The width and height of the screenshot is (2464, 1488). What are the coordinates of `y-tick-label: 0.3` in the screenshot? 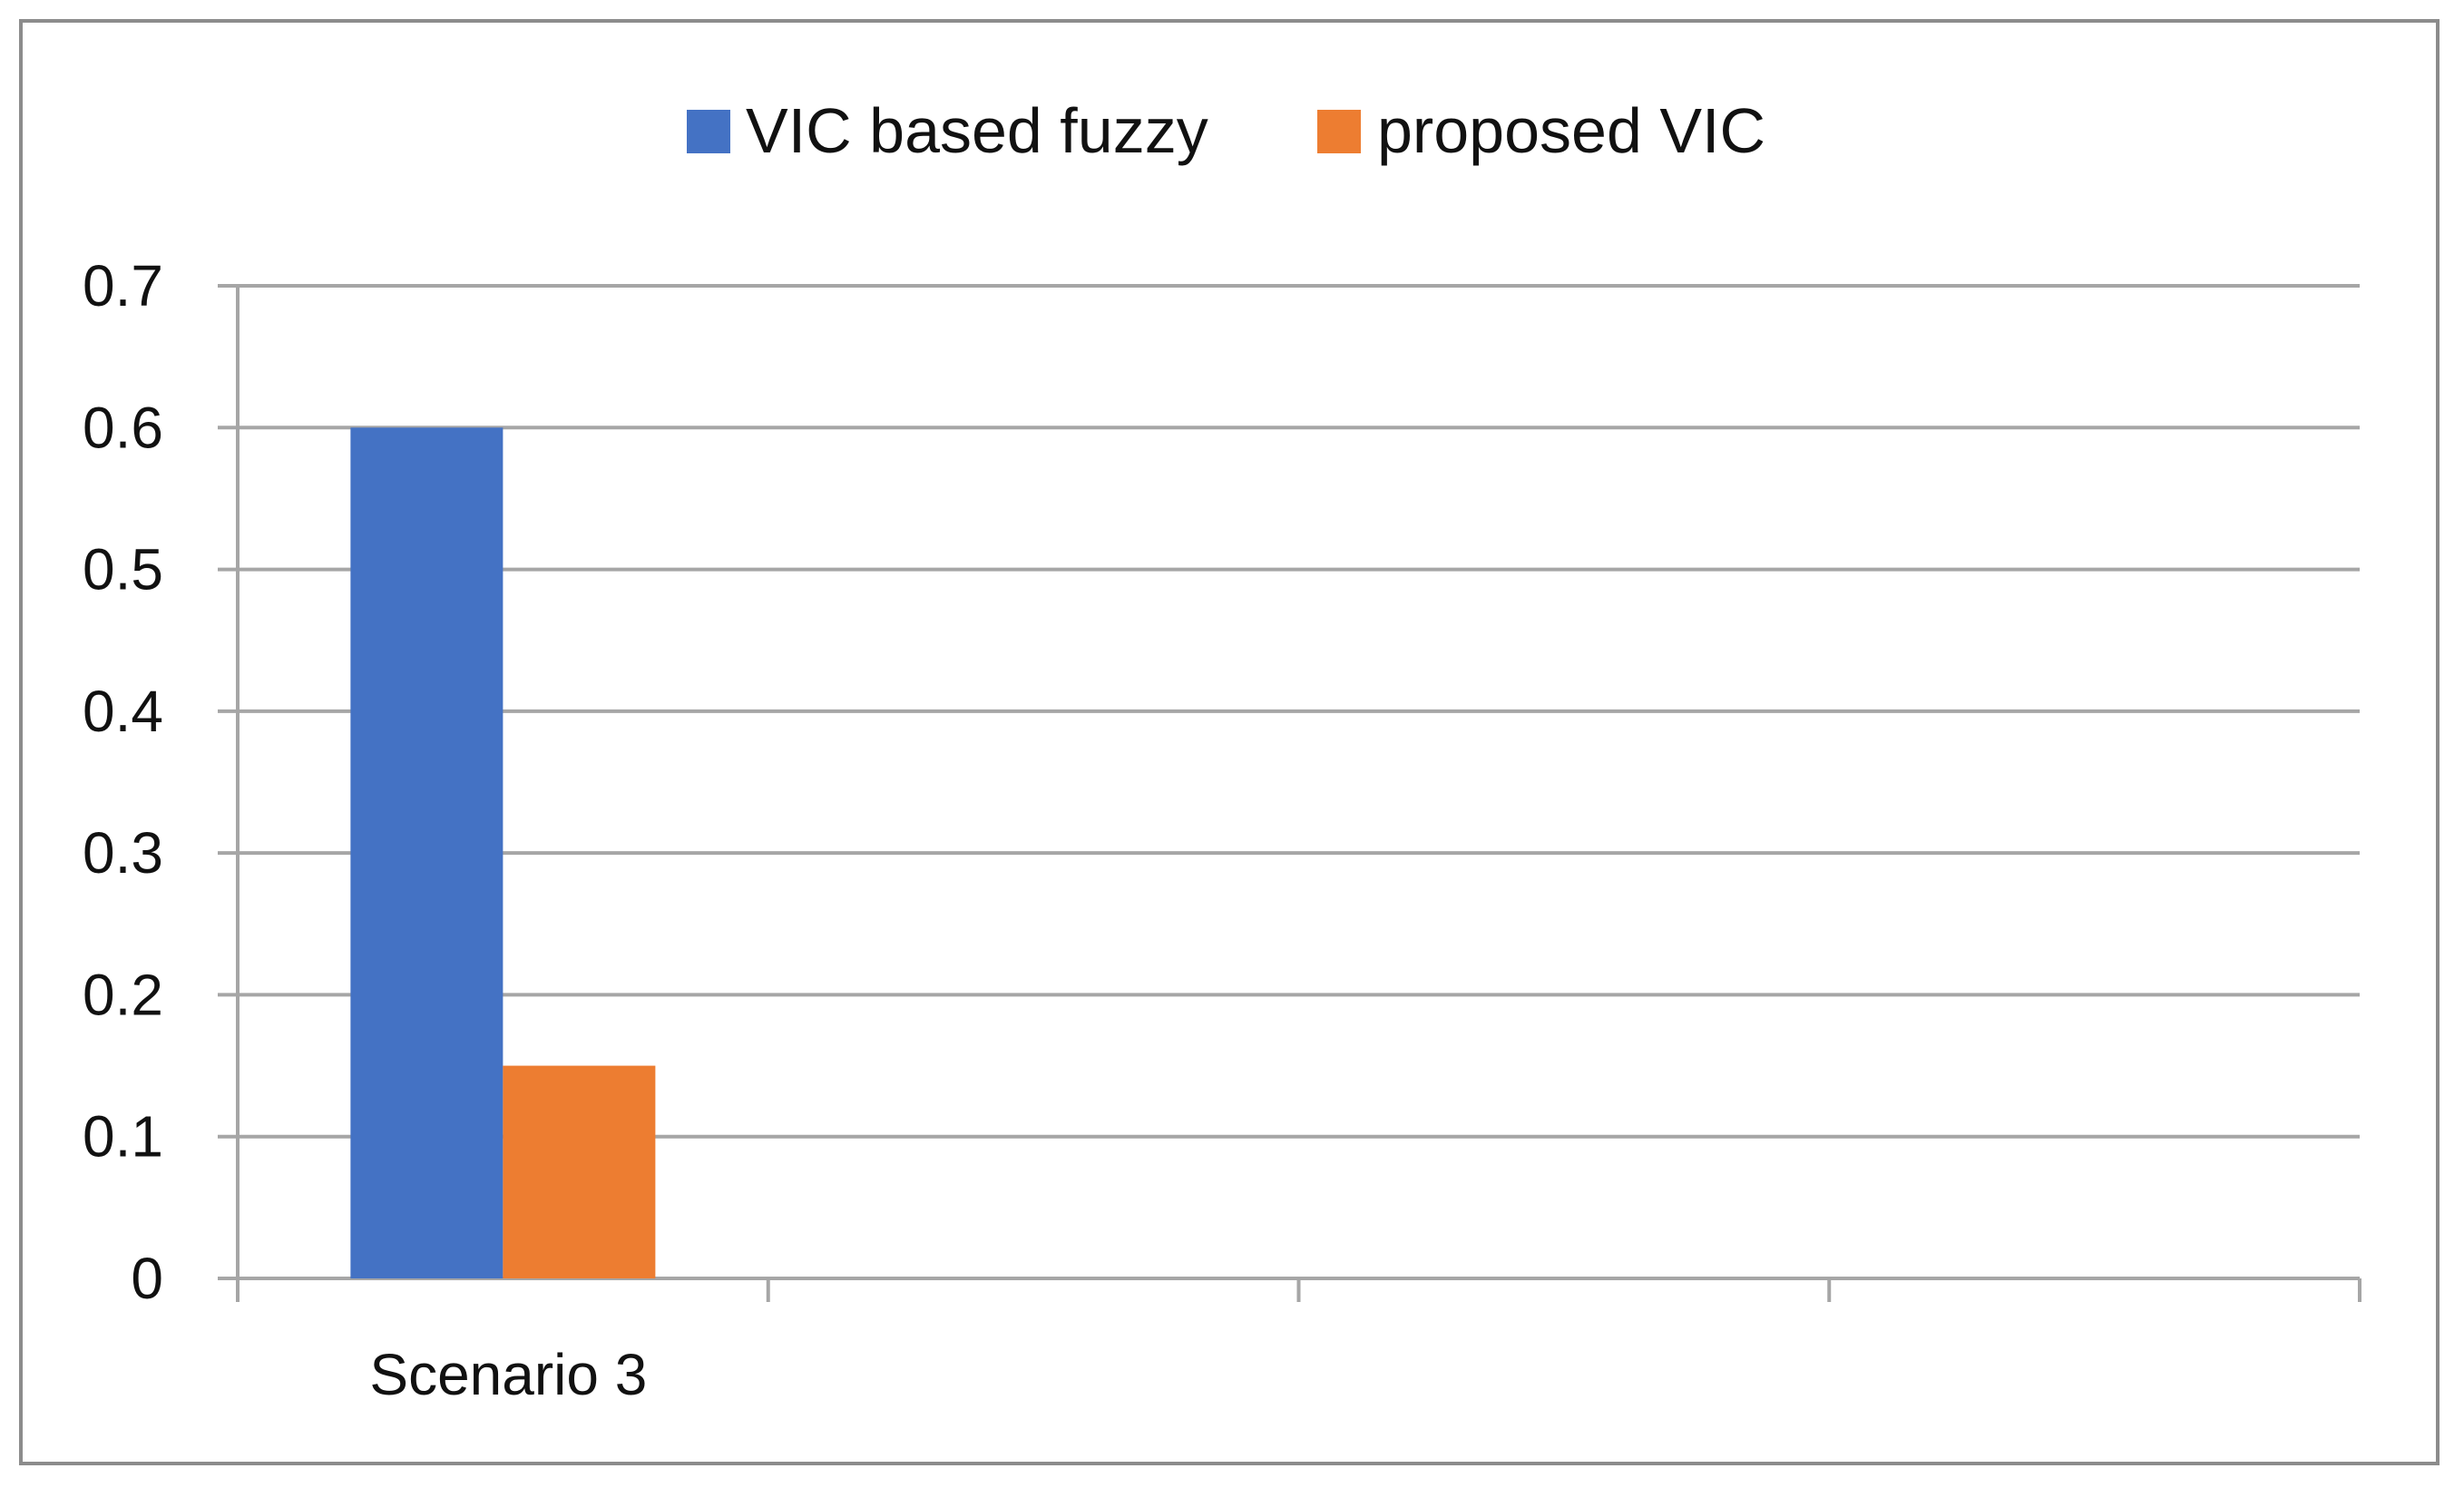 It's located at (123, 853).